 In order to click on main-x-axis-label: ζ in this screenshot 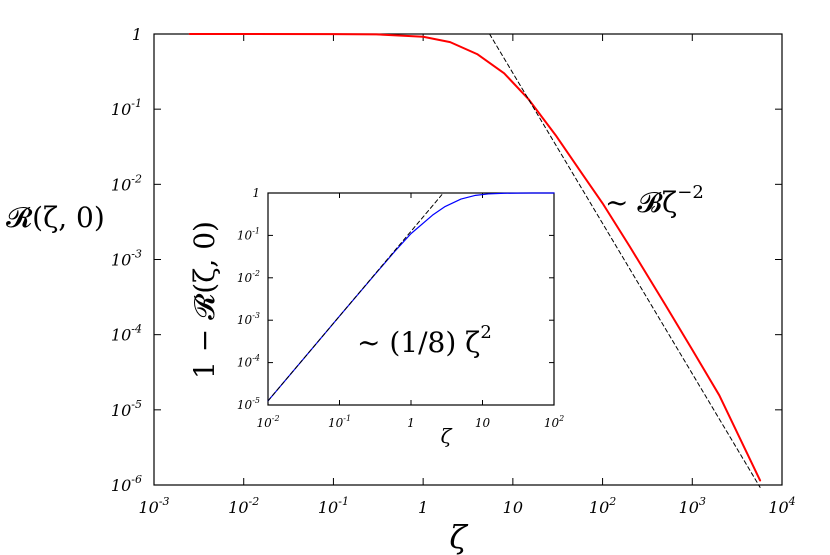, I will do `click(458, 536)`.